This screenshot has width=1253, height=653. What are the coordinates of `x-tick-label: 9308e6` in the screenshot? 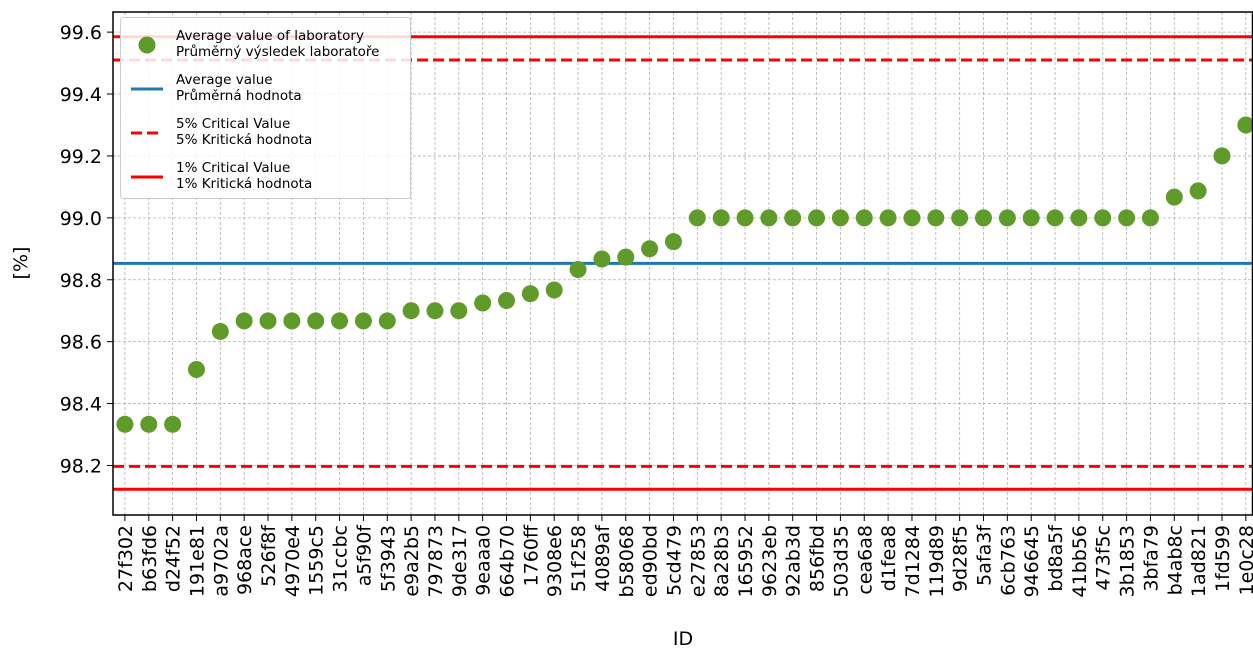 It's located at (555, 561).